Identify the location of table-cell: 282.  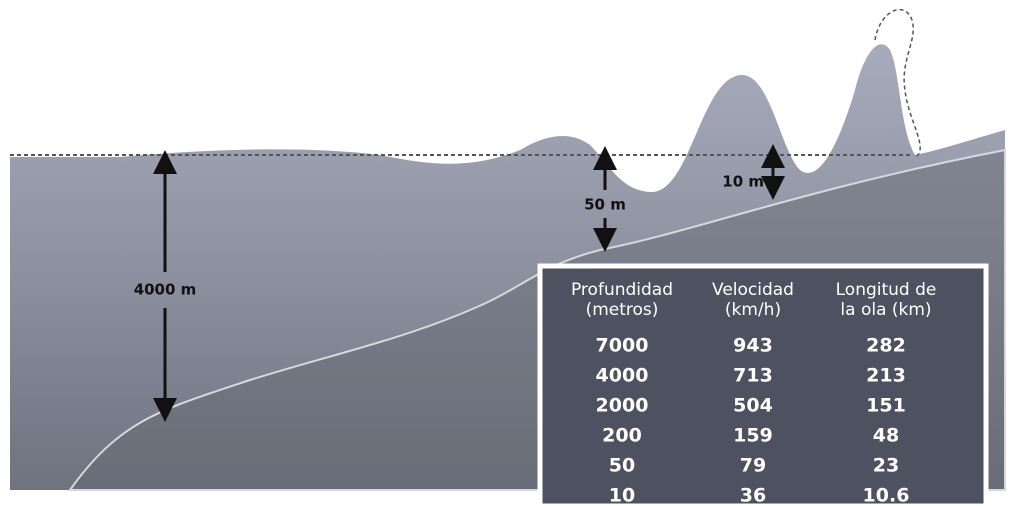
(886, 346).